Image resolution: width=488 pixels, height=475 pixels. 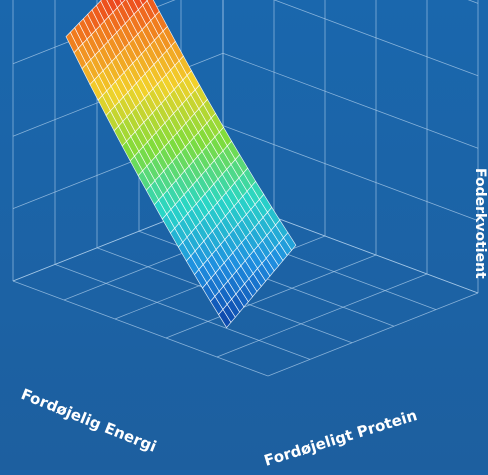 What do you see at coordinates (480, 223) in the screenshot?
I see `z-axis-label: Foderkvotient` at bounding box center [480, 223].